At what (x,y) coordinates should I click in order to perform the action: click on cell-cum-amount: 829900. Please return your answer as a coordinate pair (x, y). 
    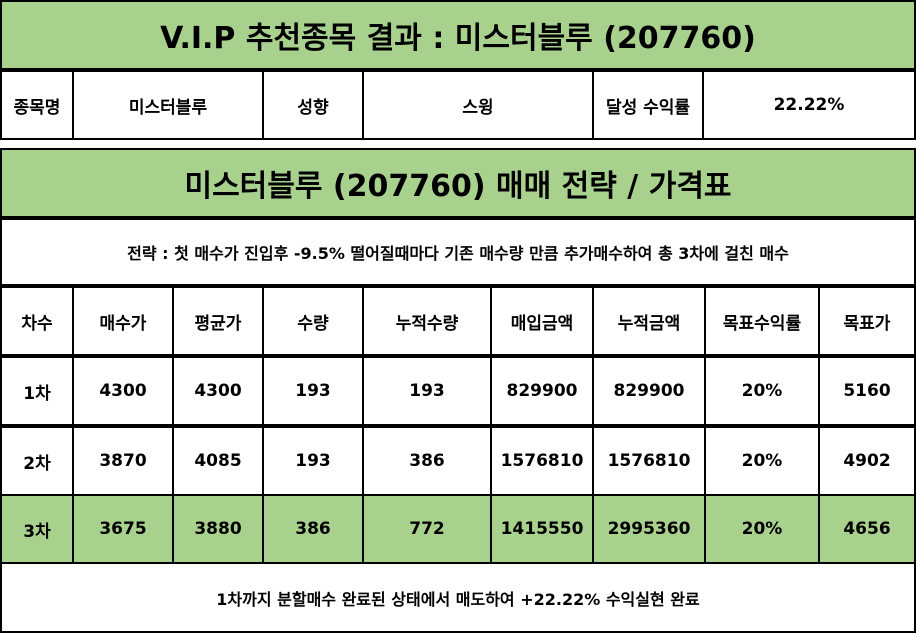
    Looking at the image, I should click on (650, 391).